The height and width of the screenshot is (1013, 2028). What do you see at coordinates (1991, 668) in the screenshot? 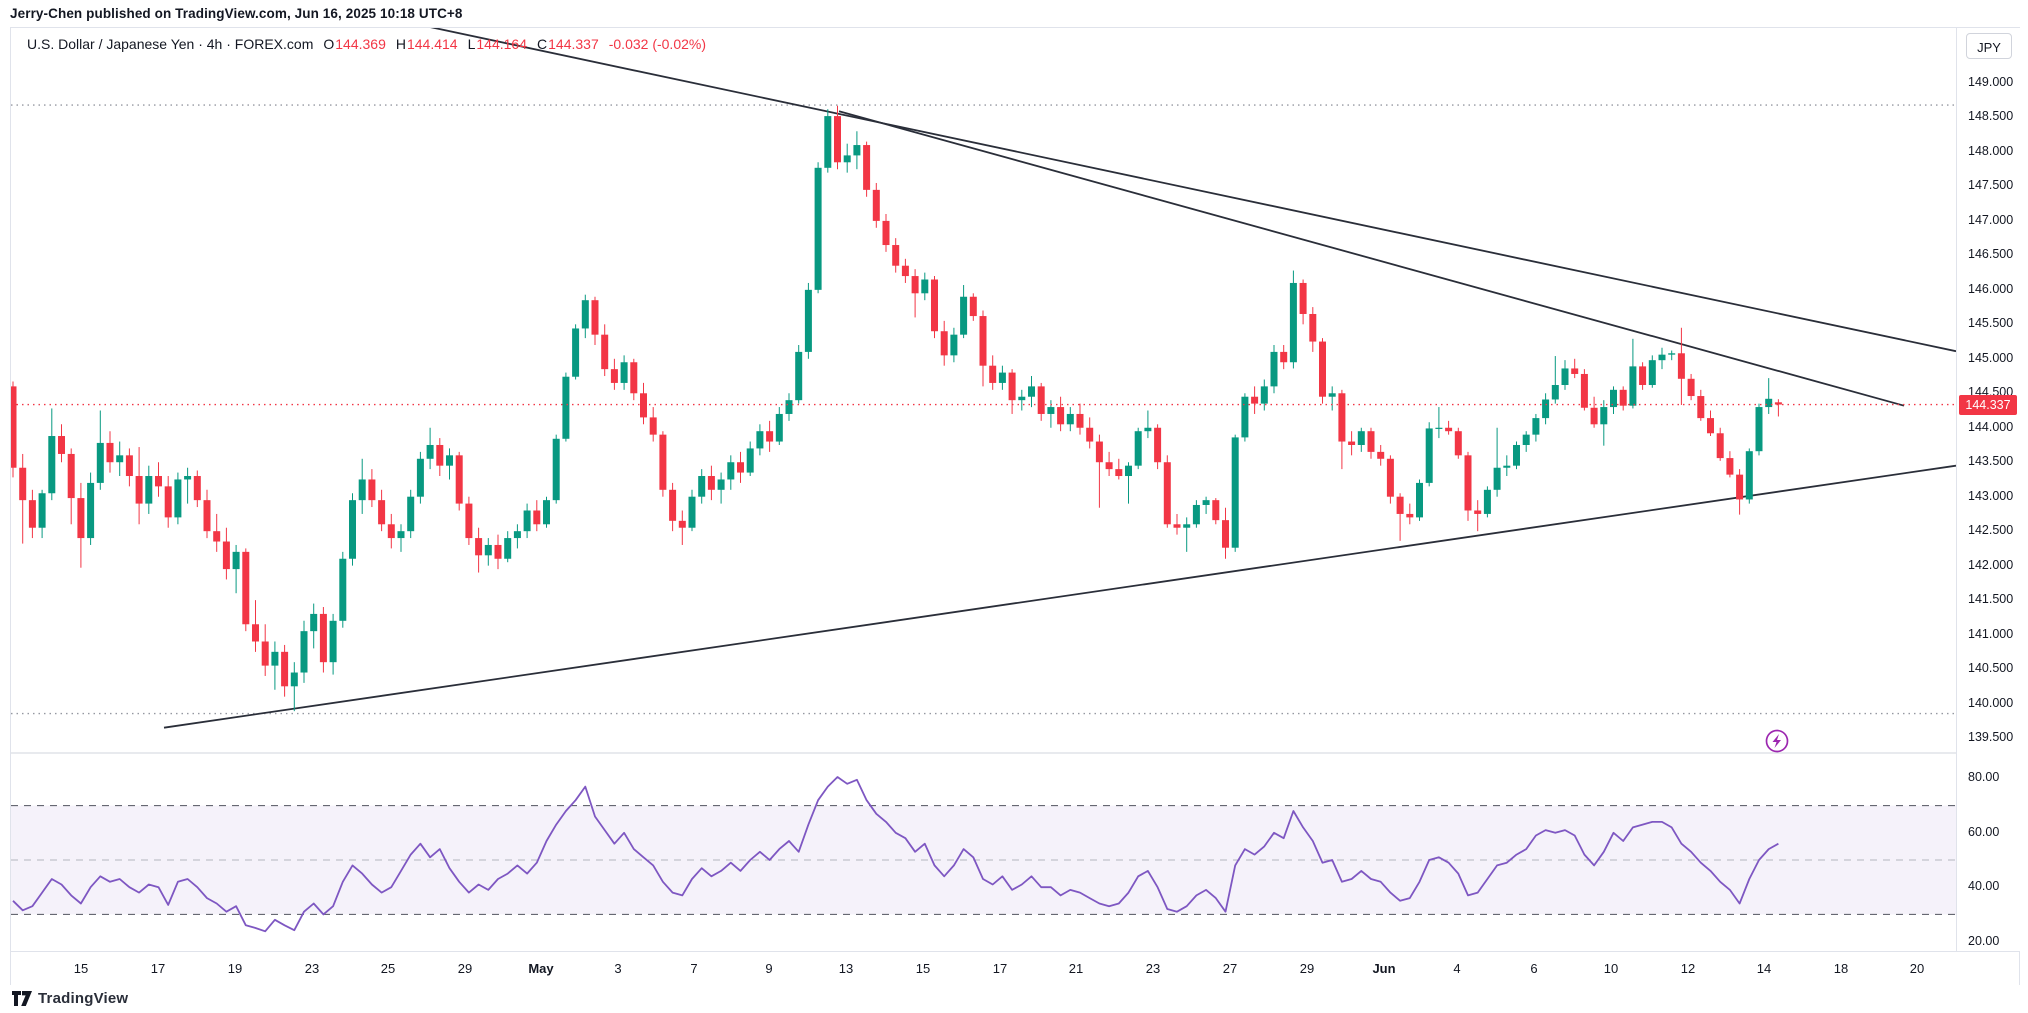
I see `price-axis-label: 140.500` at bounding box center [1991, 668].